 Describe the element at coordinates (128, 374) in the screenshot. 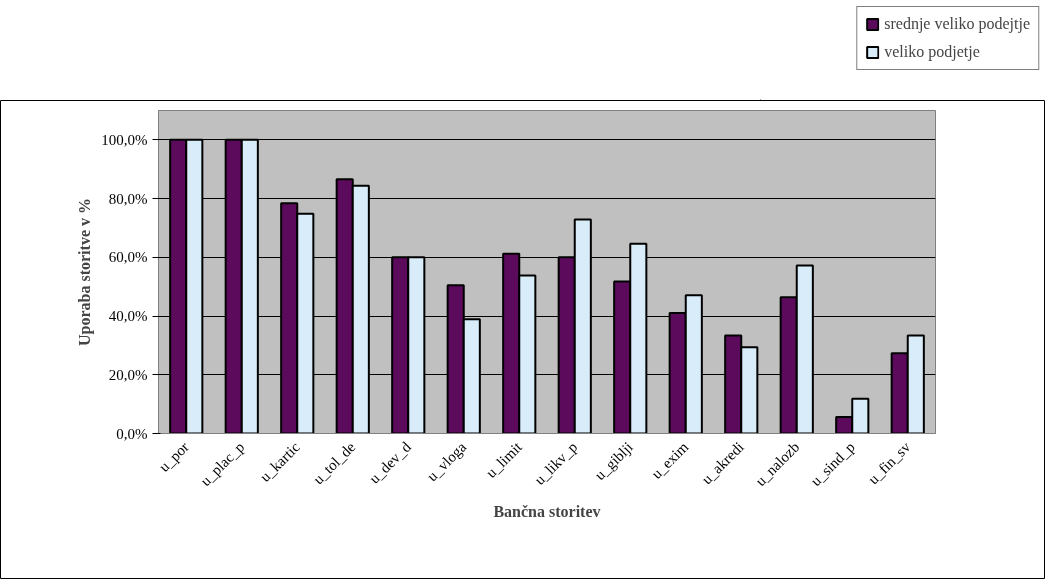

I see `y-tick-label: 20,0%` at that location.